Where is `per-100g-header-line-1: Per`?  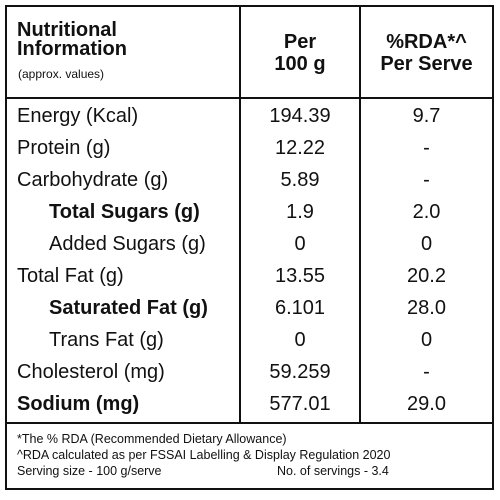
per-100g-header-line-1: Per is located at coordinates (300, 42).